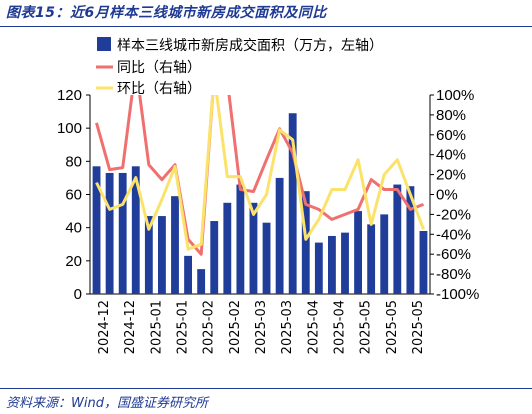  What do you see at coordinates (69, 128) in the screenshot?
I see `left-tick-label: 100` at bounding box center [69, 128].